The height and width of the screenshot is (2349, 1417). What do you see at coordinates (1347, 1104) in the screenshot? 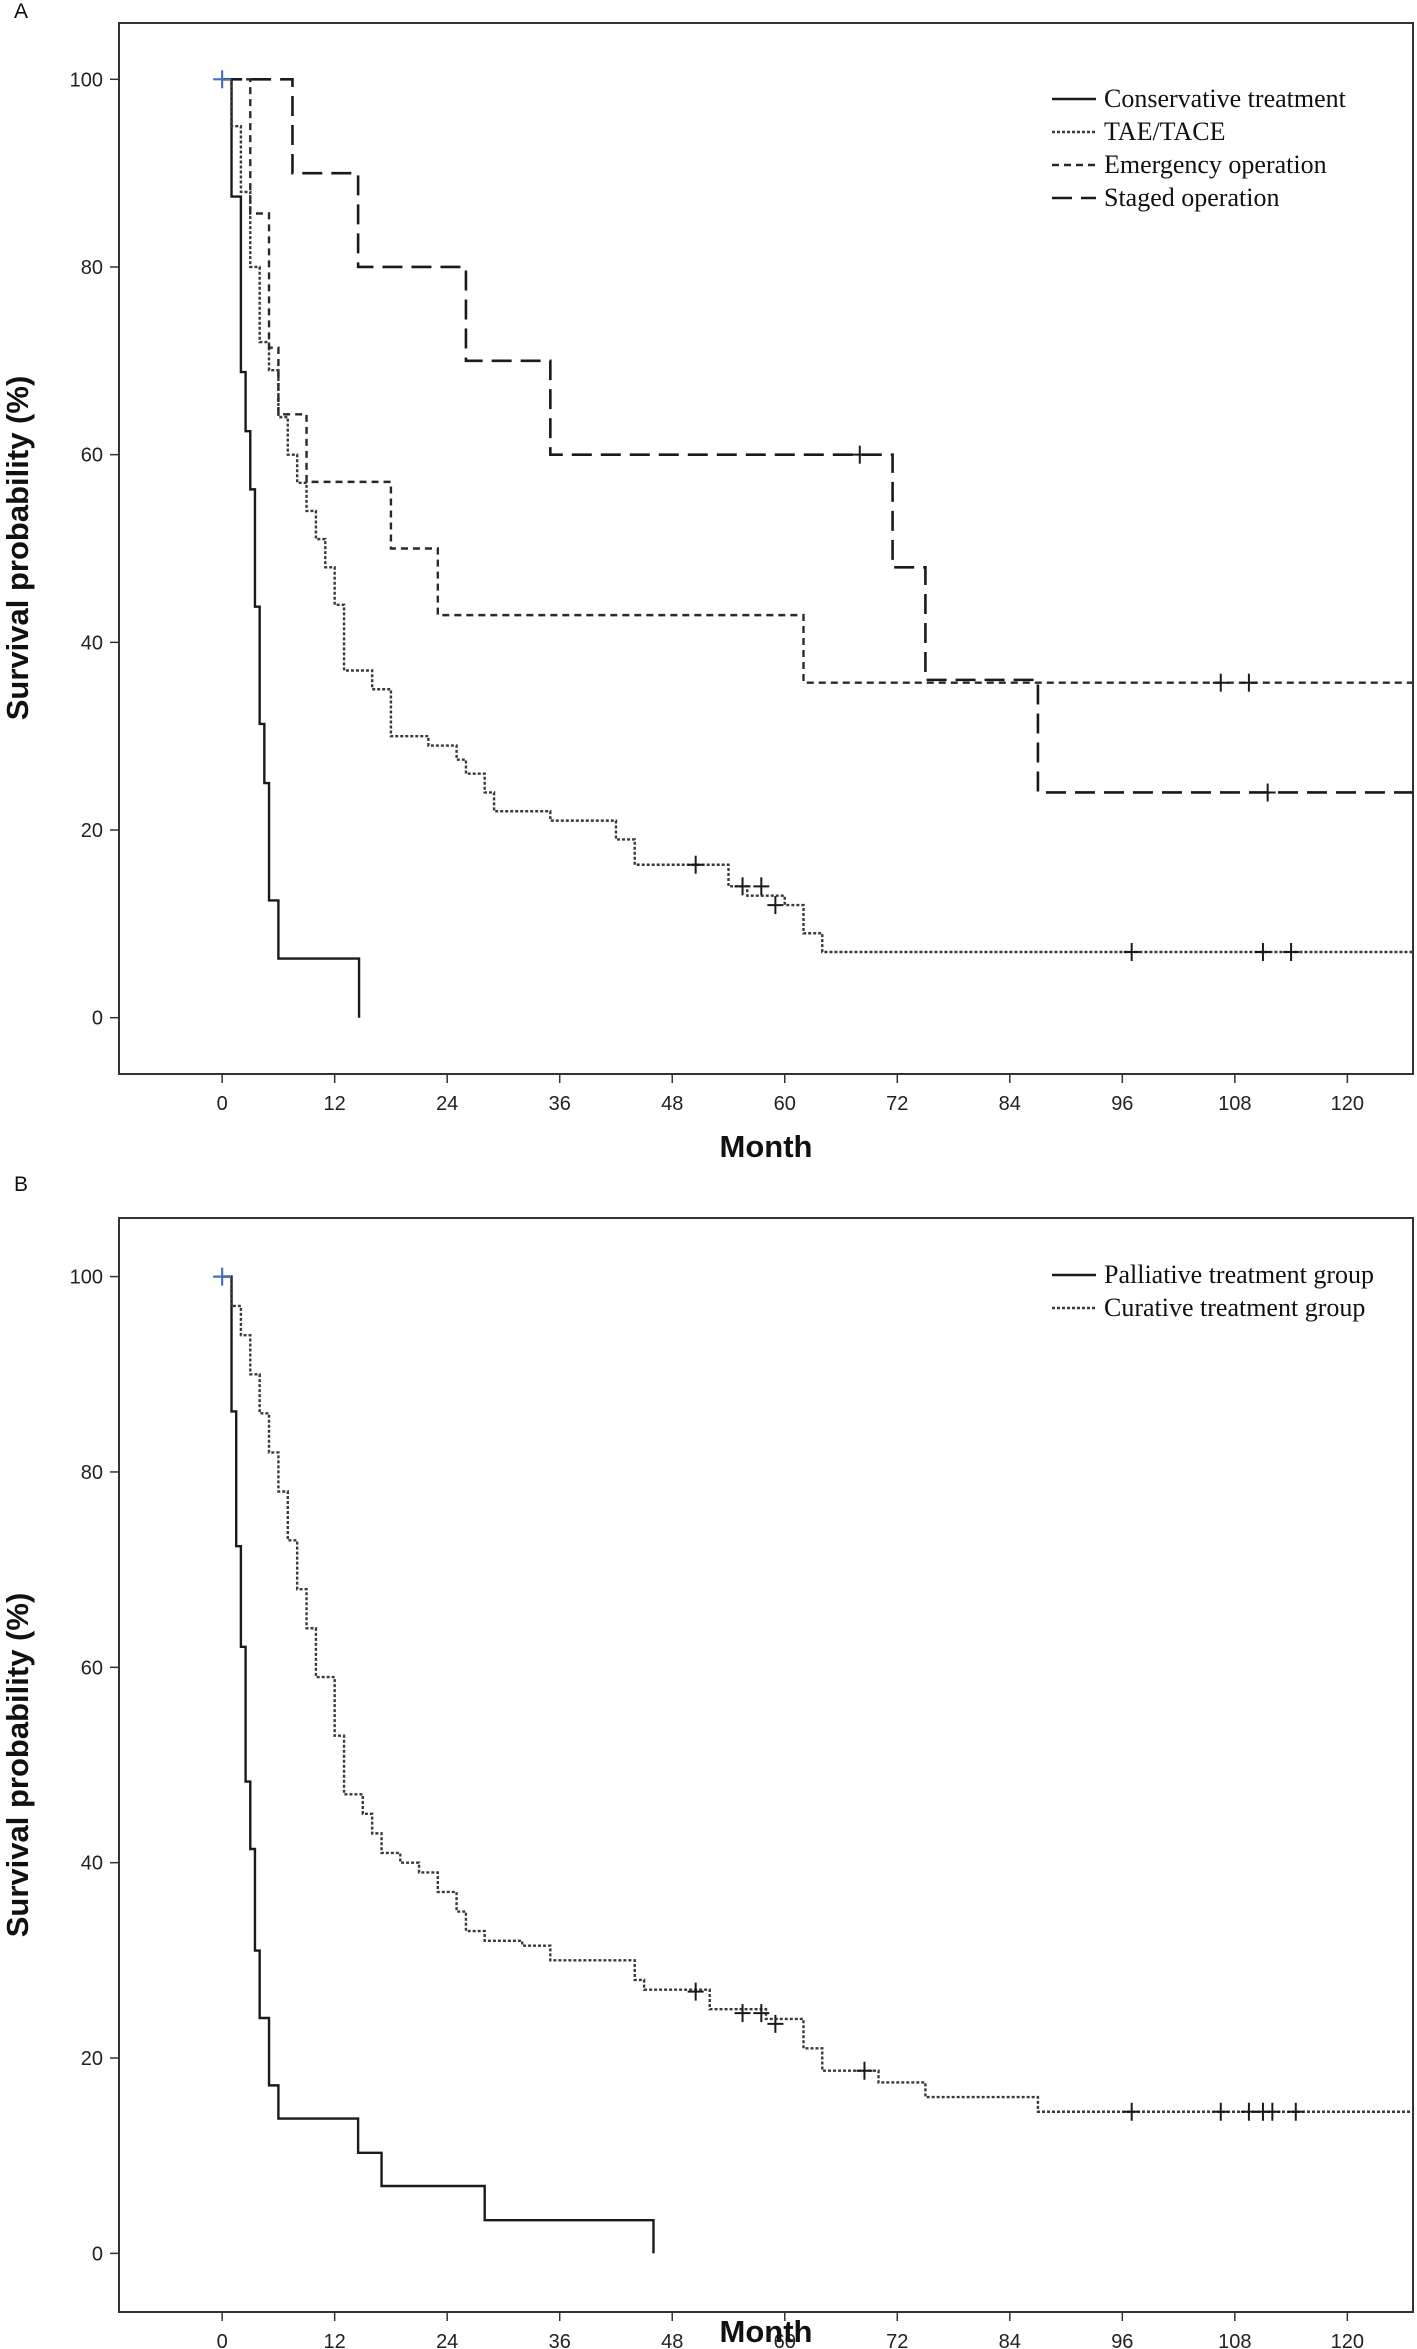
I see `panel-a-x-tick-label: 120` at bounding box center [1347, 1104].